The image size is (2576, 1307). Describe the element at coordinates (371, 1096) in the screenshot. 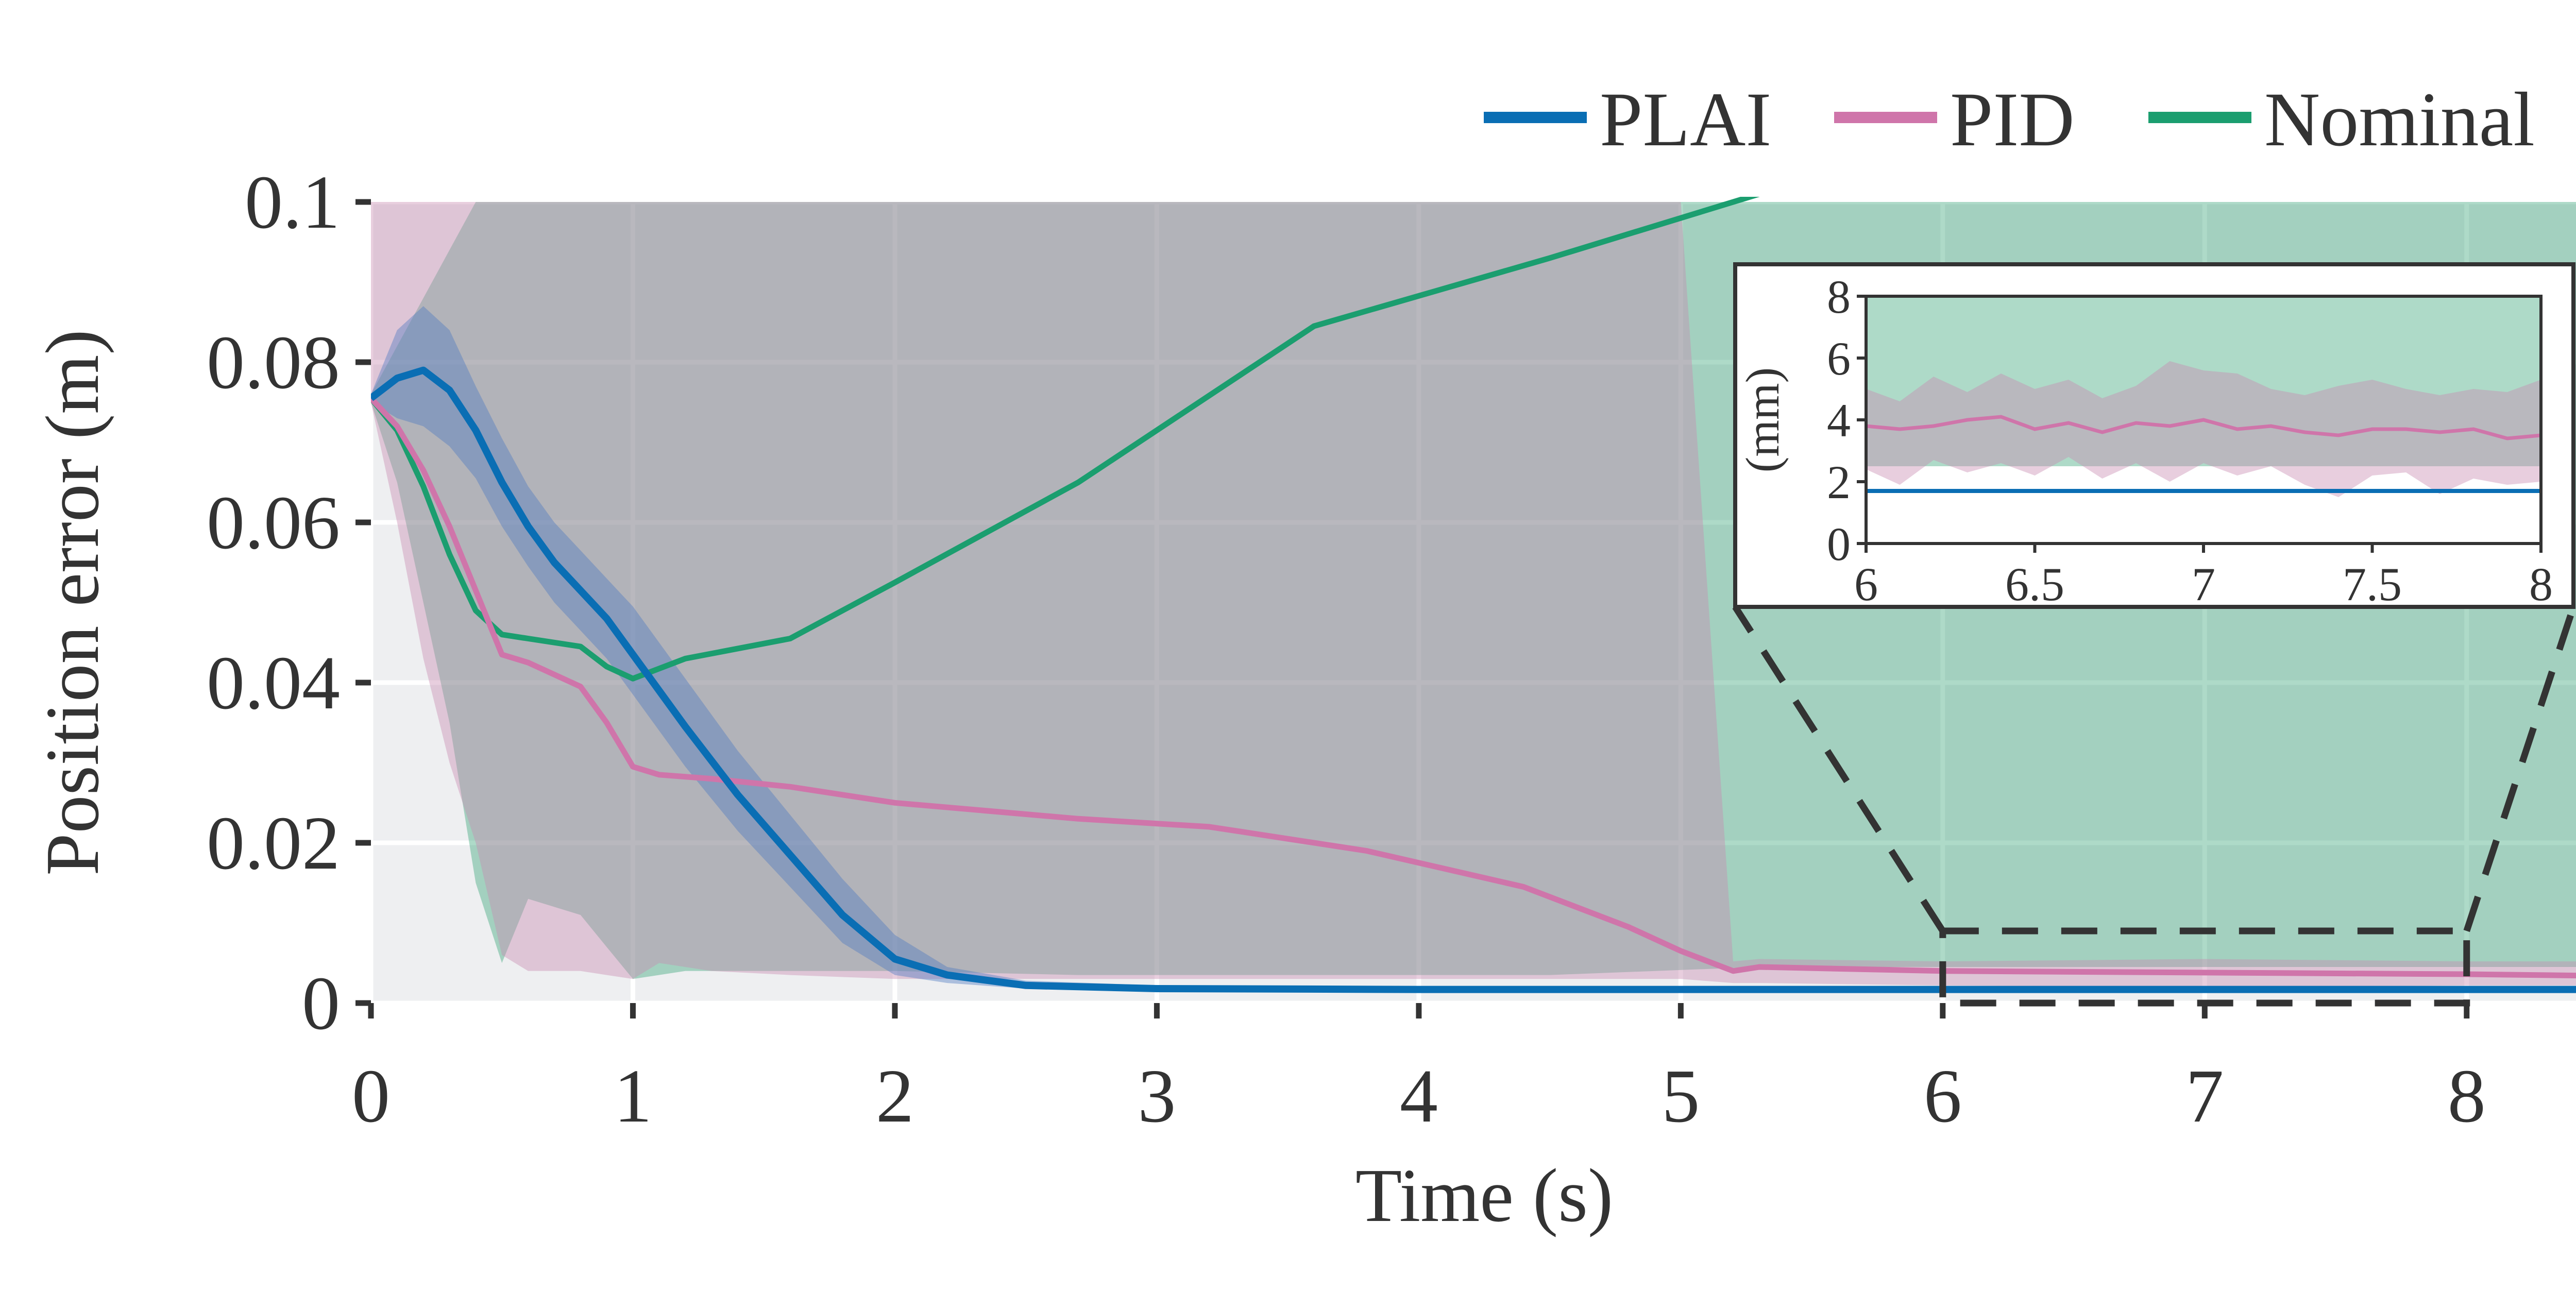

I see `x-tick-label: 0` at that location.